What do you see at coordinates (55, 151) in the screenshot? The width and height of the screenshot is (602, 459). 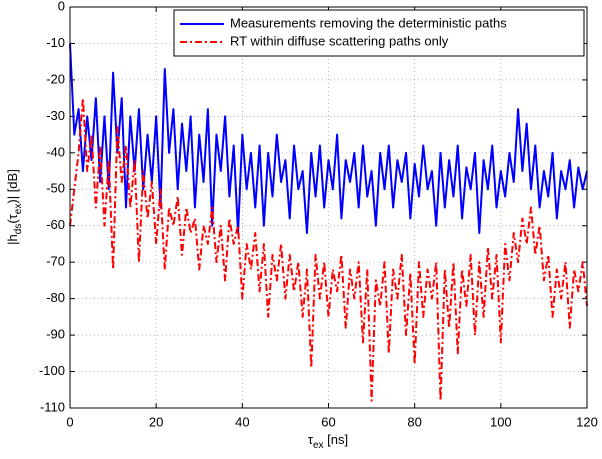 I see `y-tick-label: -40` at bounding box center [55, 151].